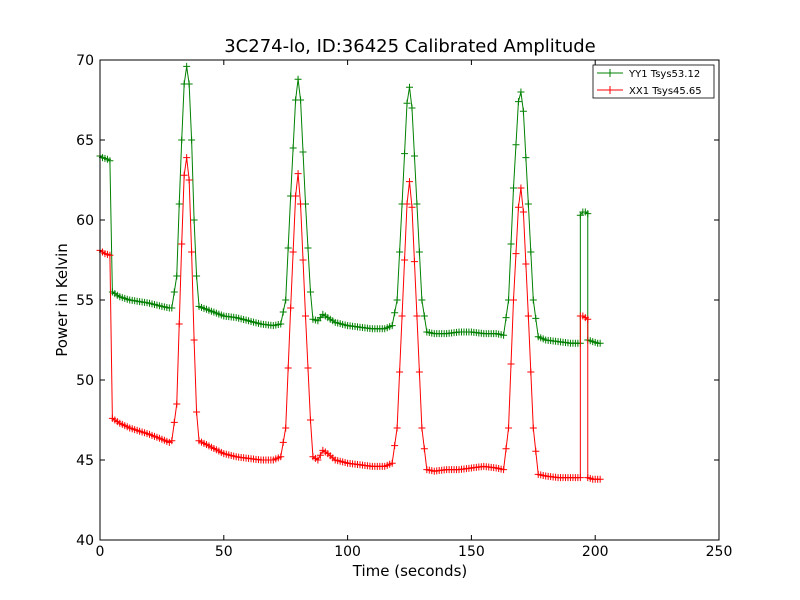  Describe the element at coordinates (85, 461) in the screenshot. I see `y-tick-label: 45` at that location.